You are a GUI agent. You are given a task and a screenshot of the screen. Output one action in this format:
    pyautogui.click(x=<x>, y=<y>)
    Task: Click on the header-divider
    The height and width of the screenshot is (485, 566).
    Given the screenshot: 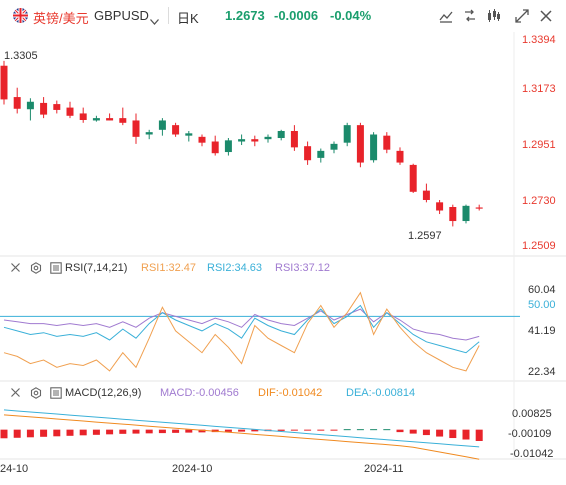 What is the action you would take?
    pyautogui.click(x=168, y=15)
    